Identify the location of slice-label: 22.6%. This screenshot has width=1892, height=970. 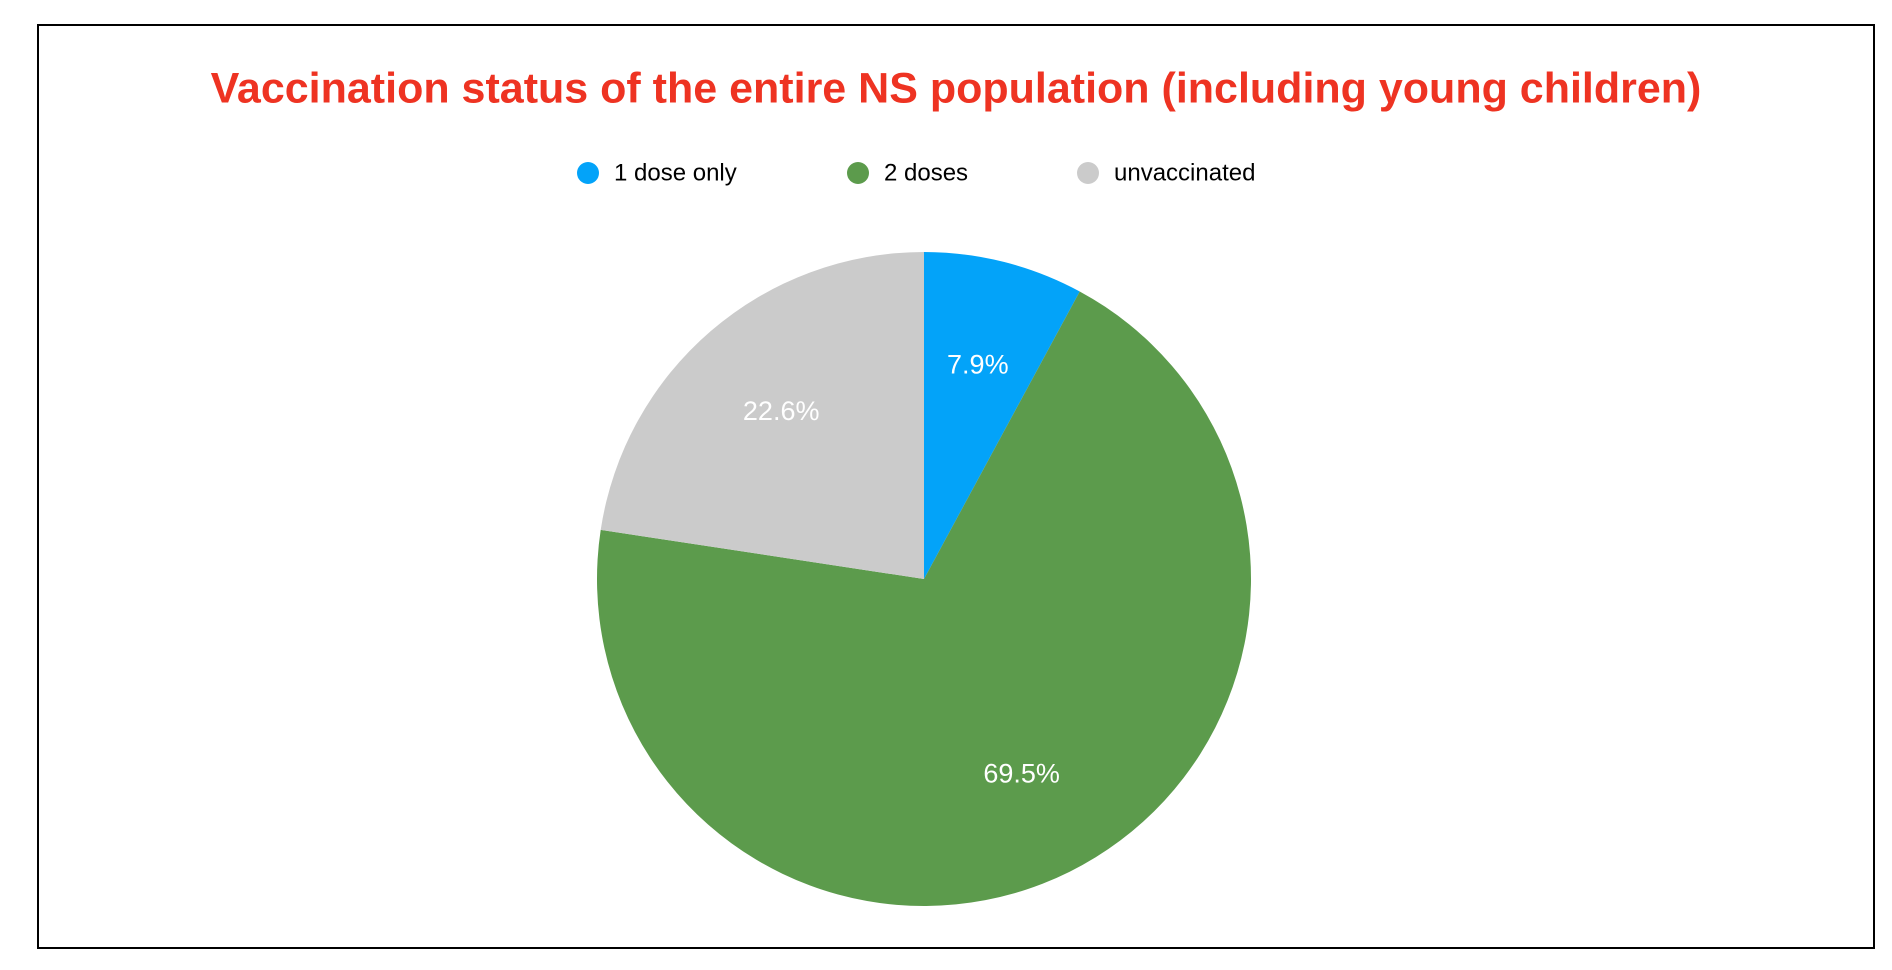
(781, 411).